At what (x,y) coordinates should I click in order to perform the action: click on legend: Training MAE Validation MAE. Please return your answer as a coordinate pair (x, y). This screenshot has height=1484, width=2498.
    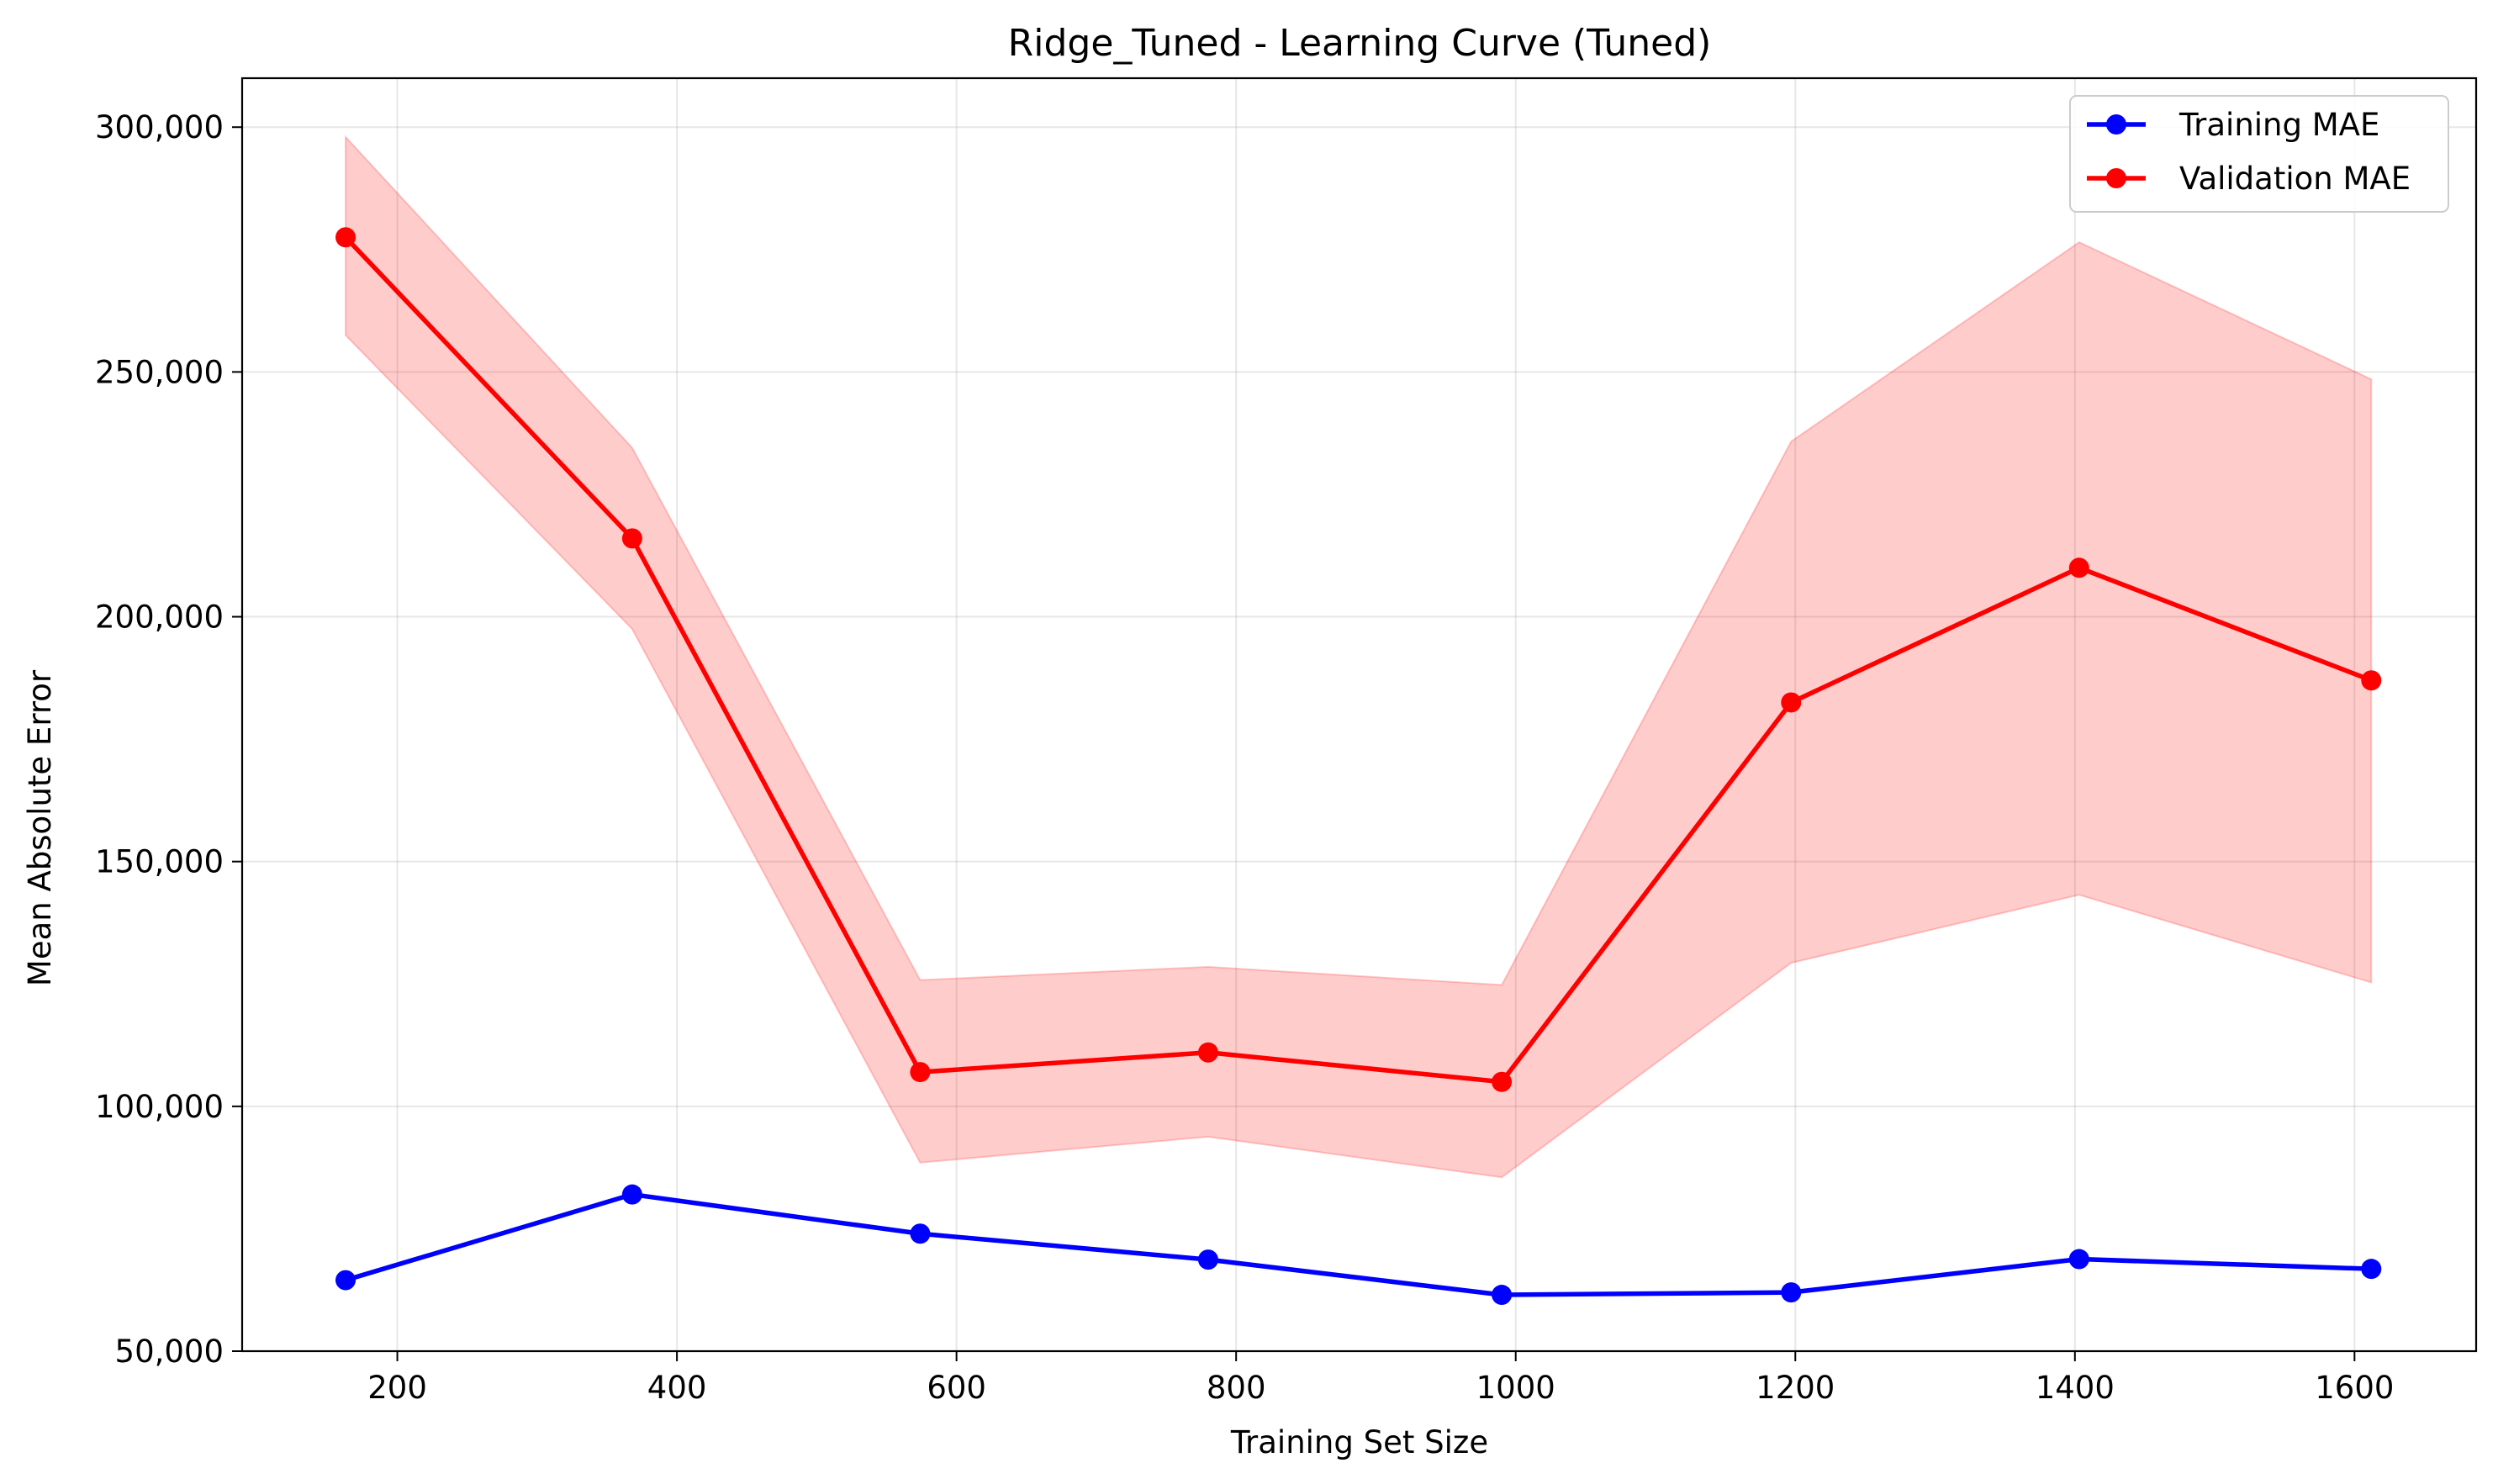
    Looking at the image, I should click on (2259, 154).